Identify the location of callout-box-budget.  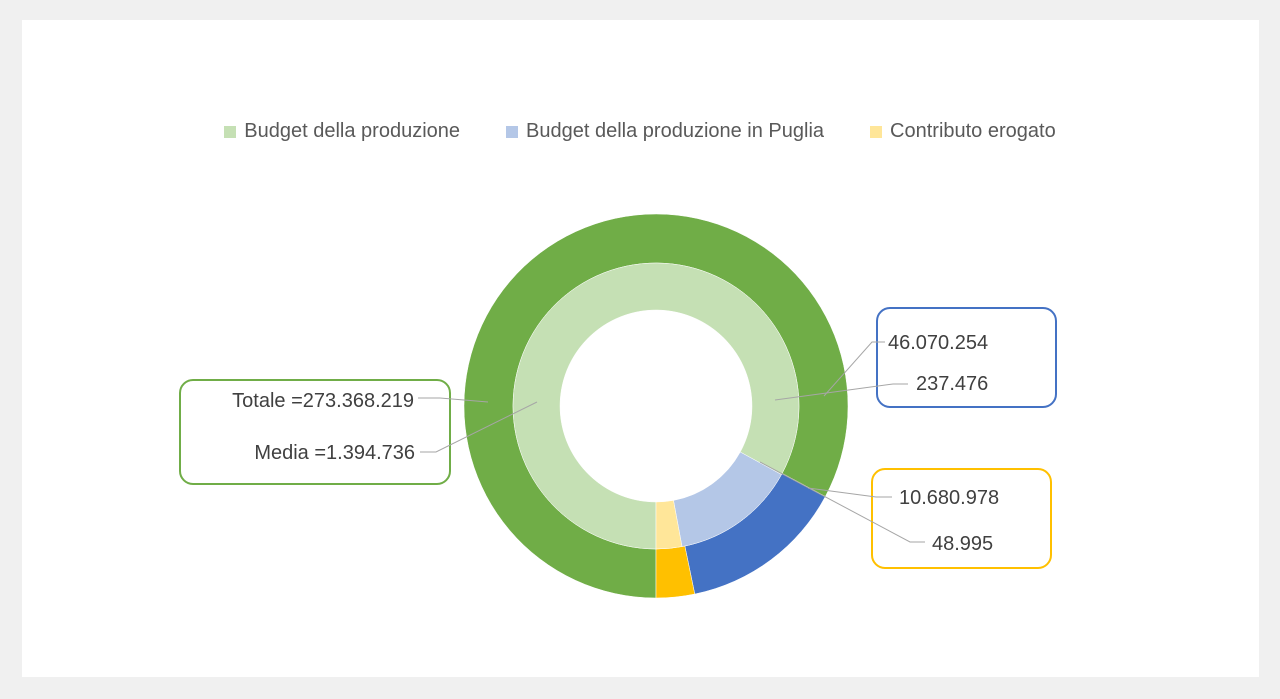
(315, 432).